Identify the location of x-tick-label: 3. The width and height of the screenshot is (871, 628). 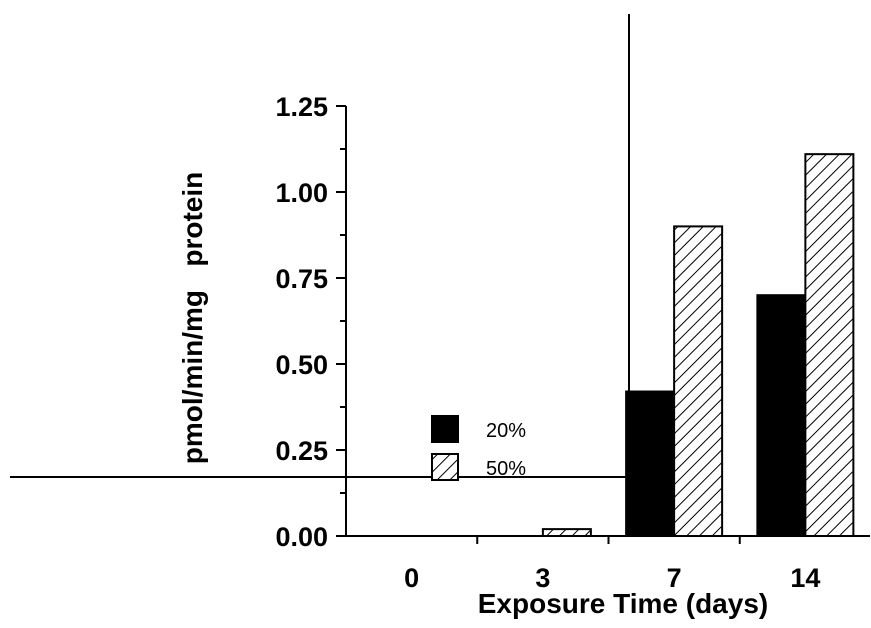
(542, 578).